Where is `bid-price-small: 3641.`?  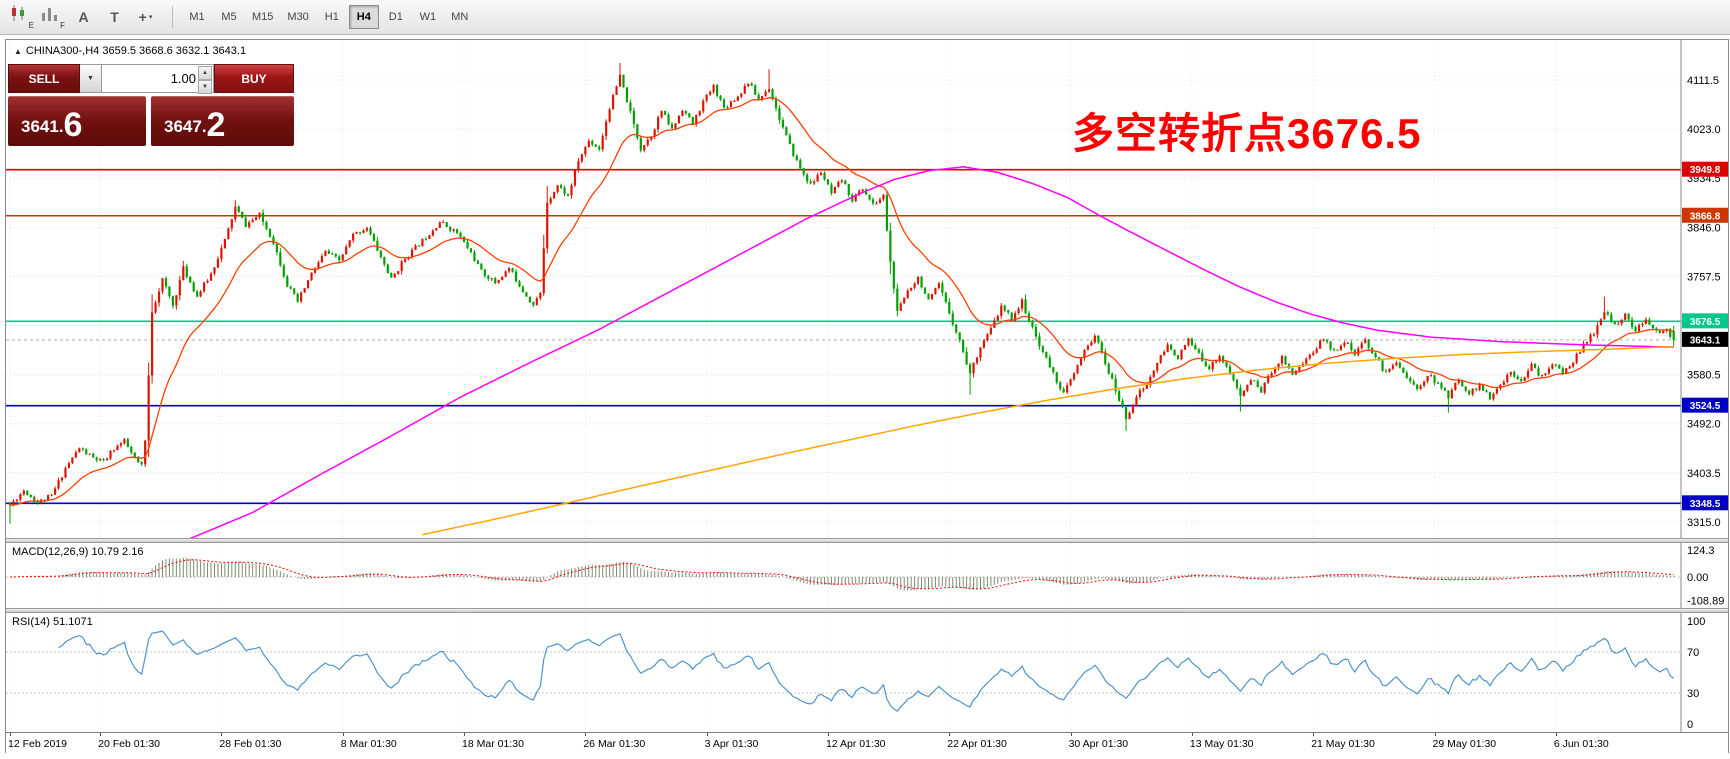 bid-price-small: 3641. is located at coordinates (42, 126).